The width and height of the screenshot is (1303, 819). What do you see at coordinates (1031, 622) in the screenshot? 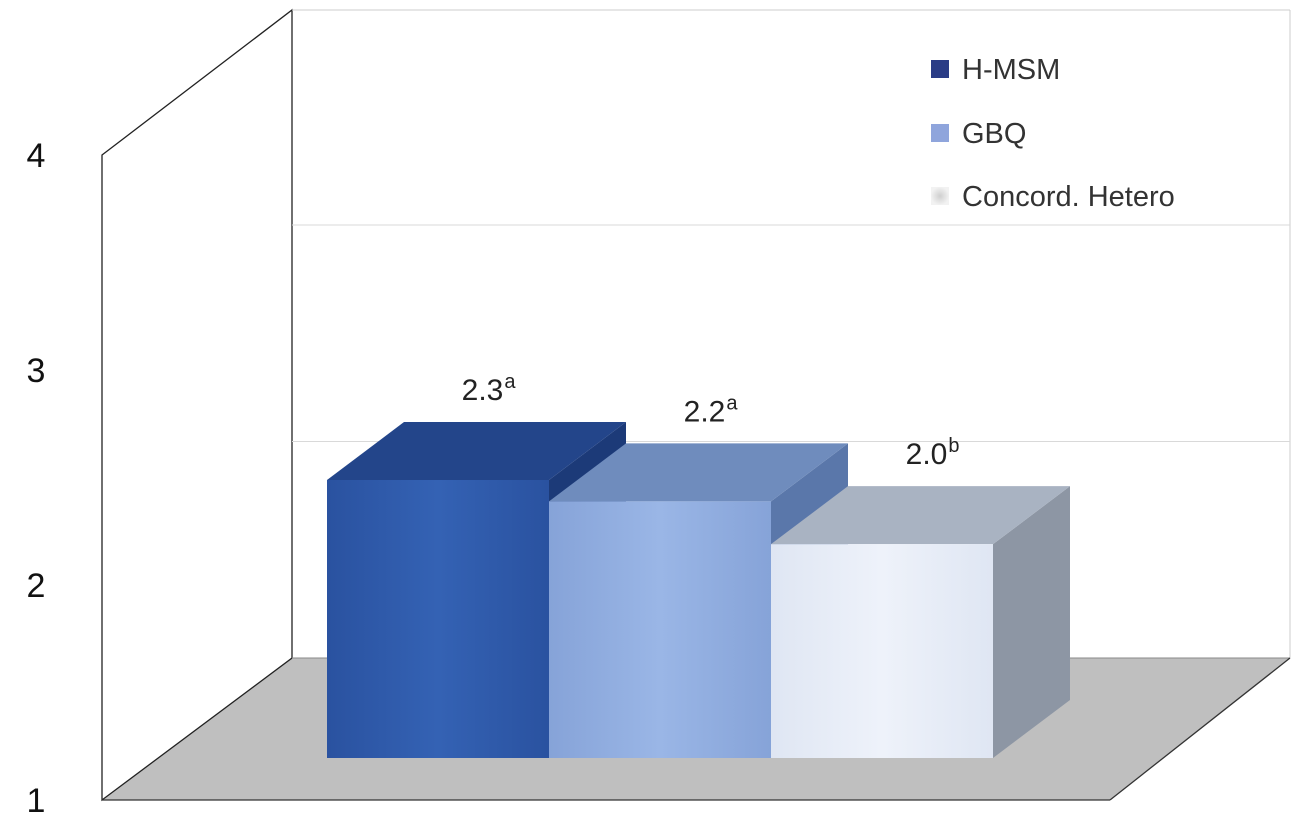
I see `bar-side-face` at bounding box center [1031, 622].